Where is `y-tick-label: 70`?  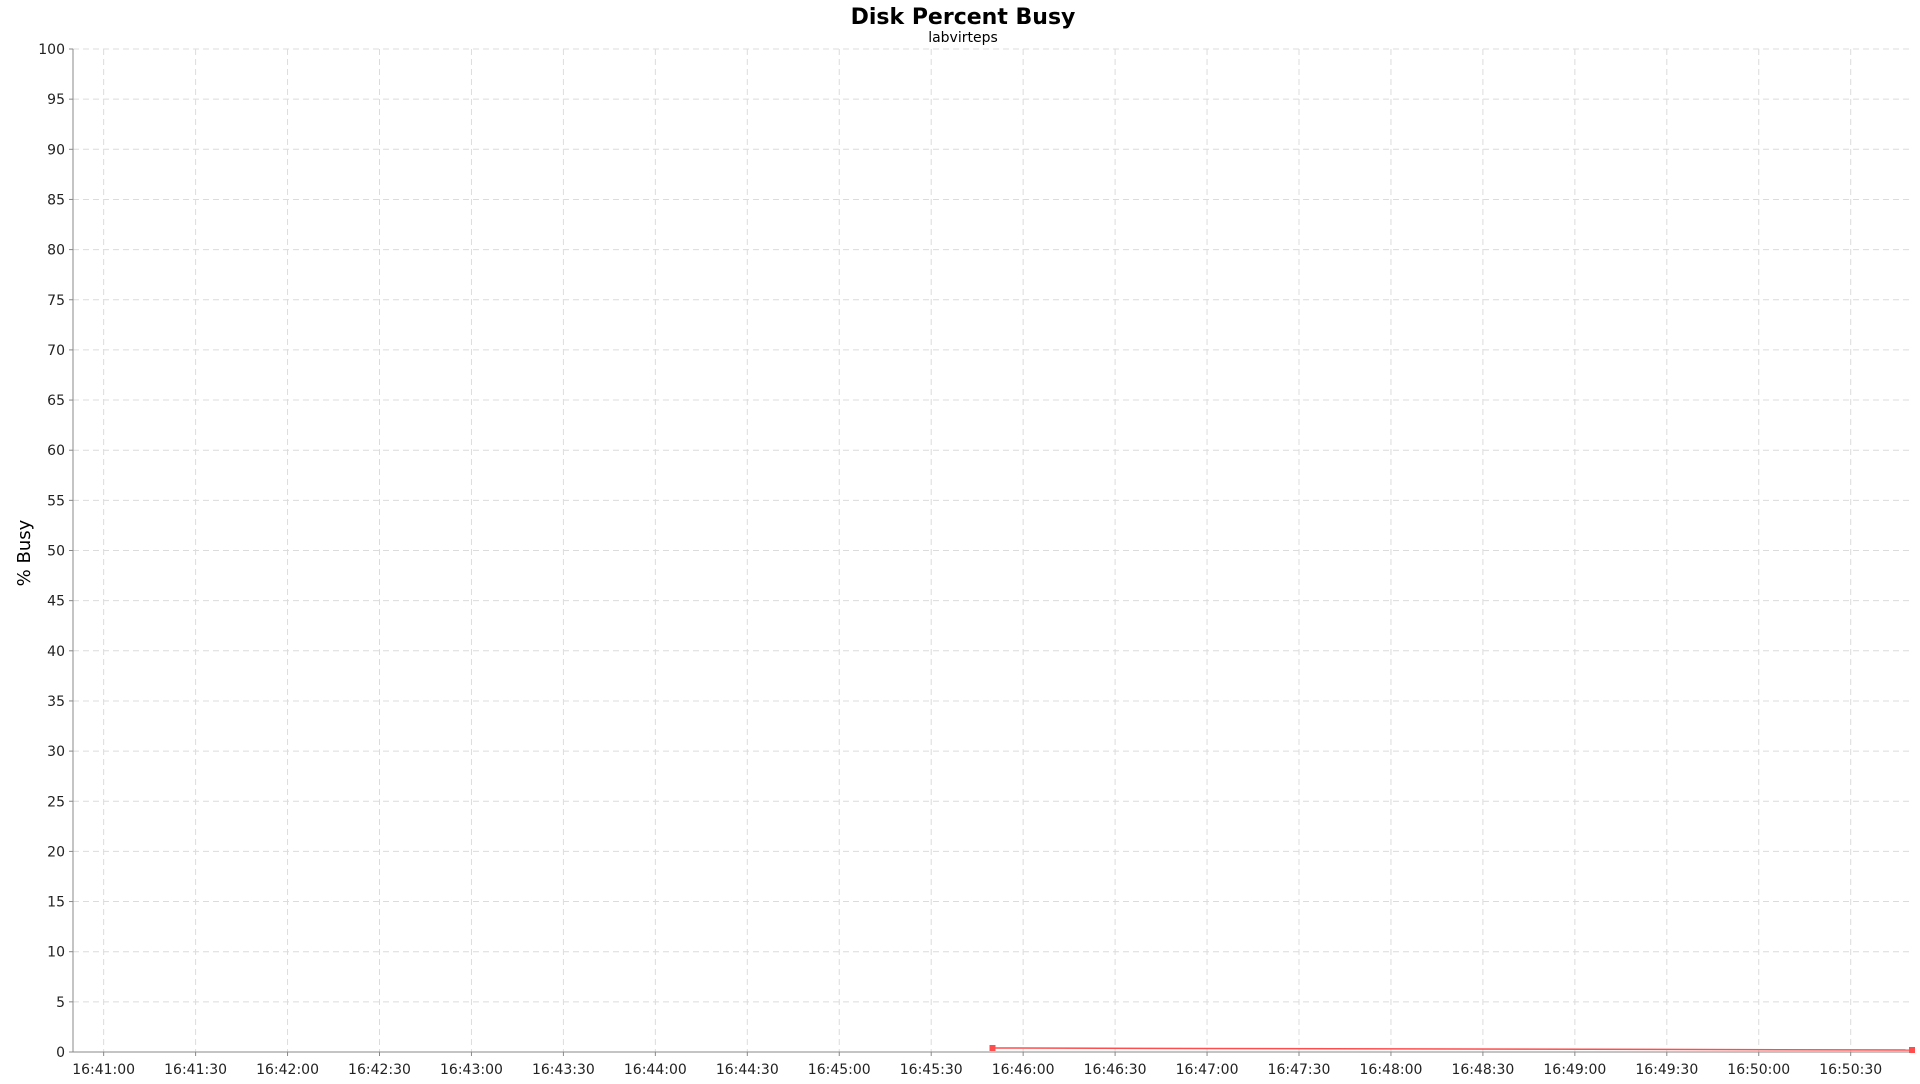 y-tick-label: 70 is located at coordinates (56, 351).